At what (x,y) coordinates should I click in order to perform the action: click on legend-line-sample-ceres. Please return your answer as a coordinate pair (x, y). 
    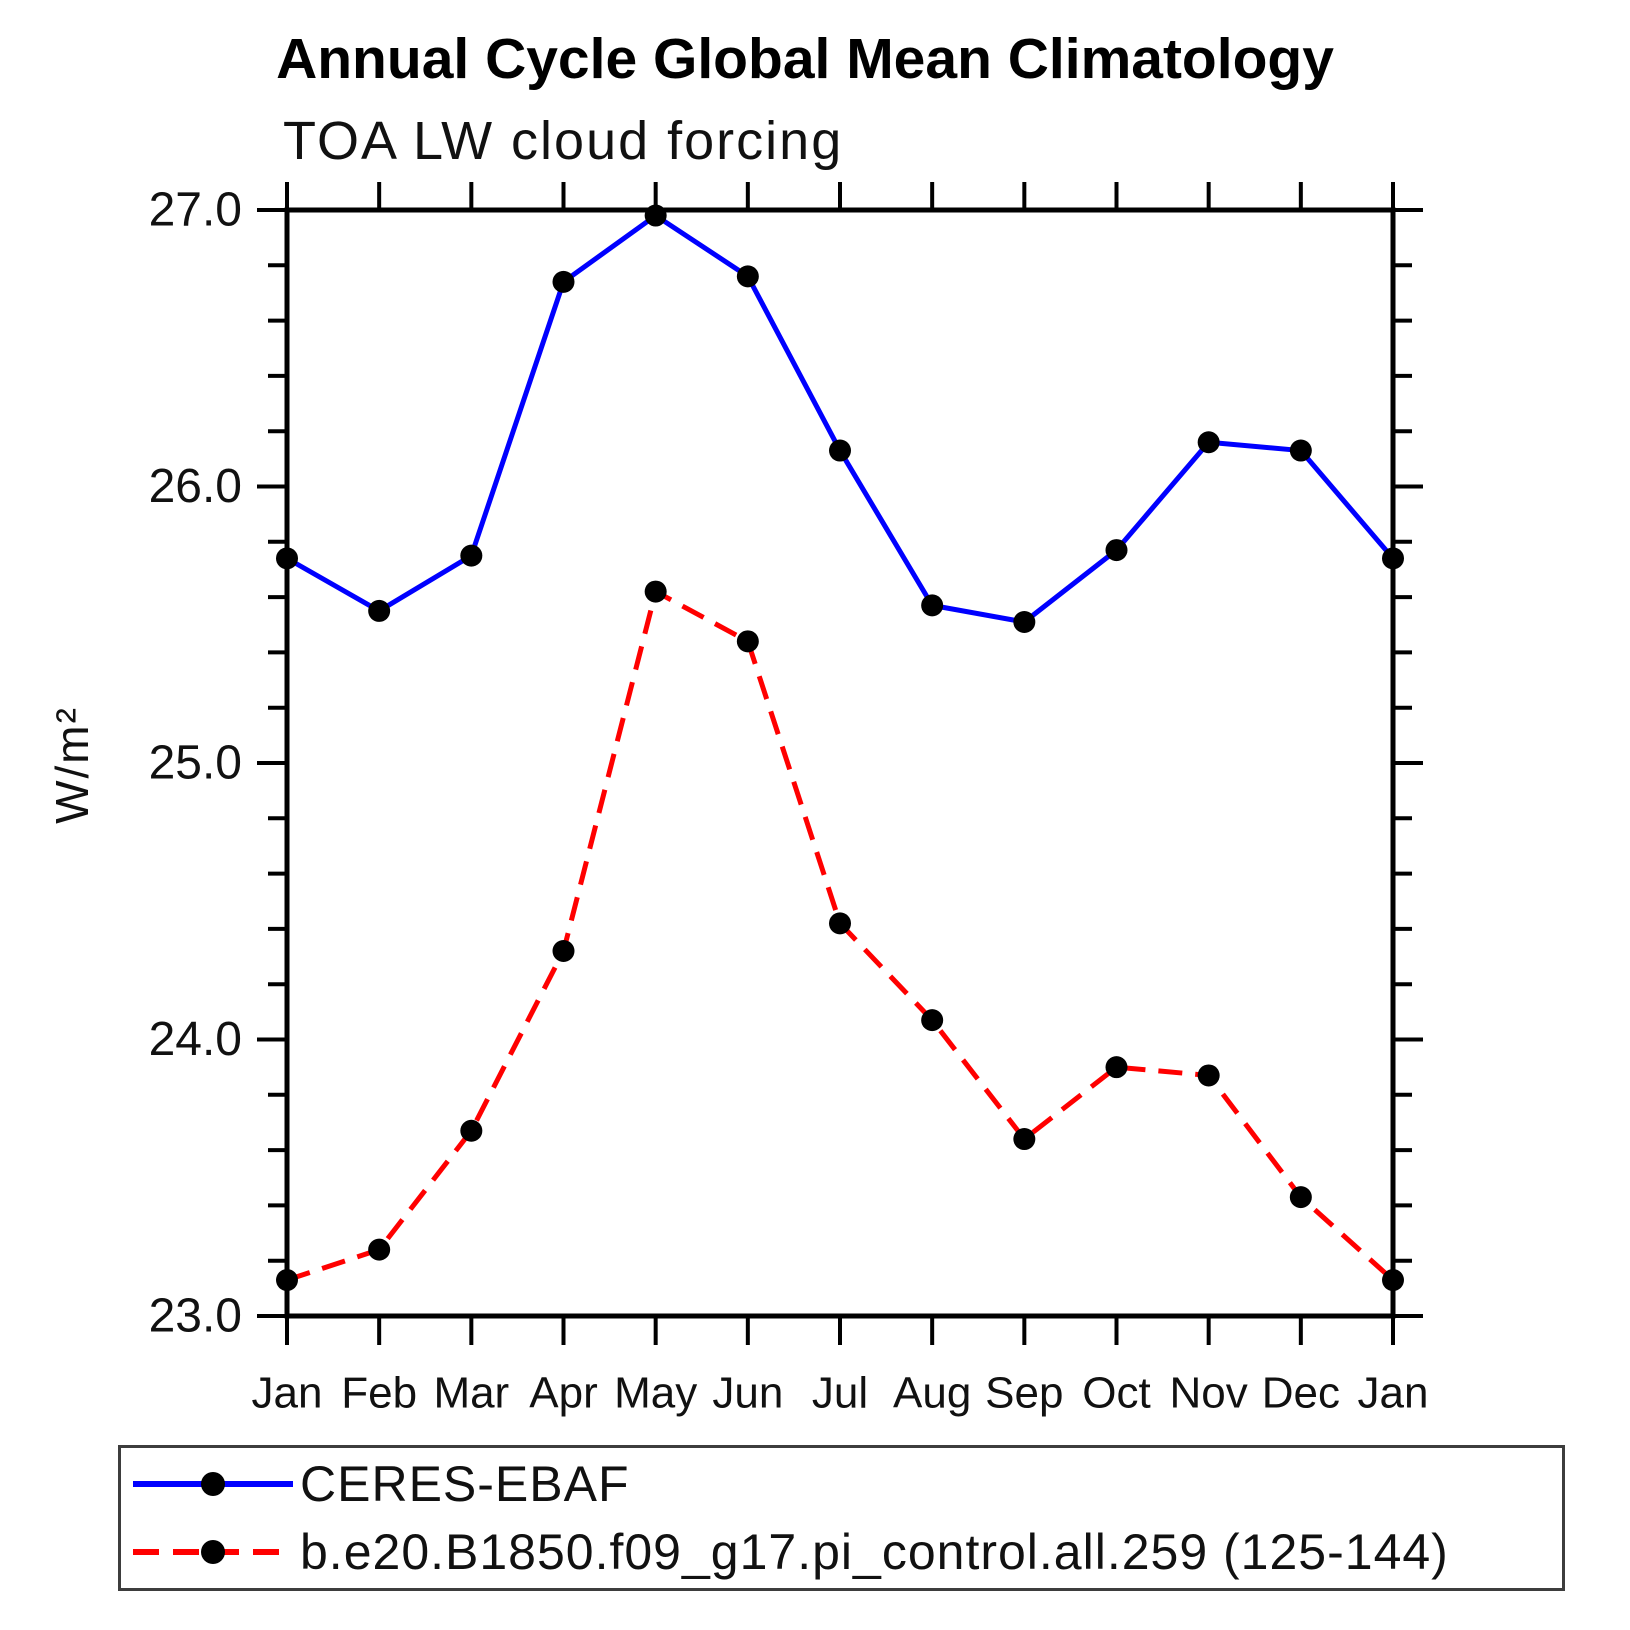
    Looking at the image, I should click on (213, 1484).